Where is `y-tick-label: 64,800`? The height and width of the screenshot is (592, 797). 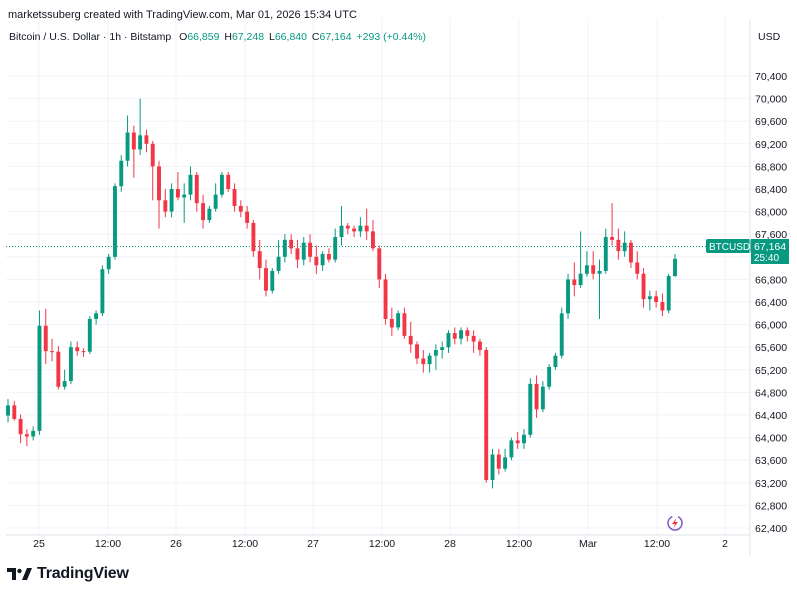
y-tick-label: 64,800 is located at coordinates (771, 393).